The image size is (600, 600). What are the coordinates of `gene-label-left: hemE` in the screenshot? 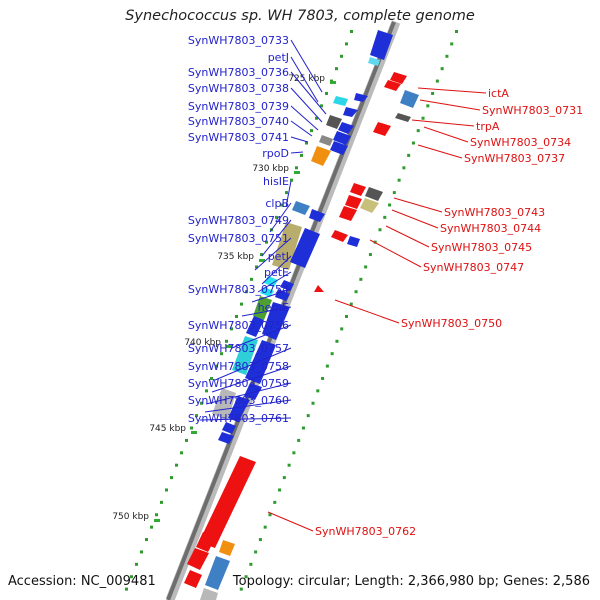 It's located at (273, 307).